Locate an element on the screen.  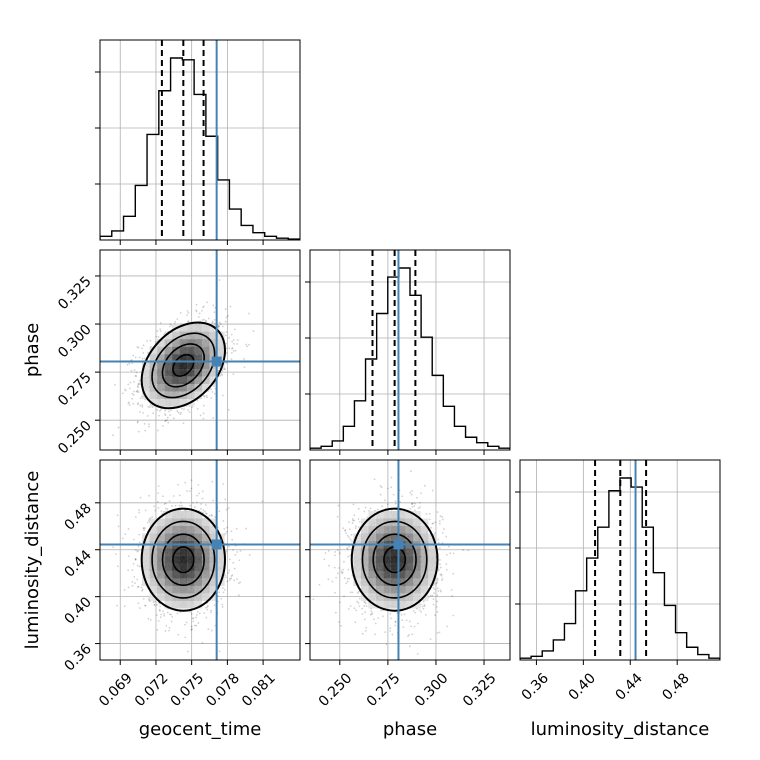
contour-level is located at coordinates (183, 559).